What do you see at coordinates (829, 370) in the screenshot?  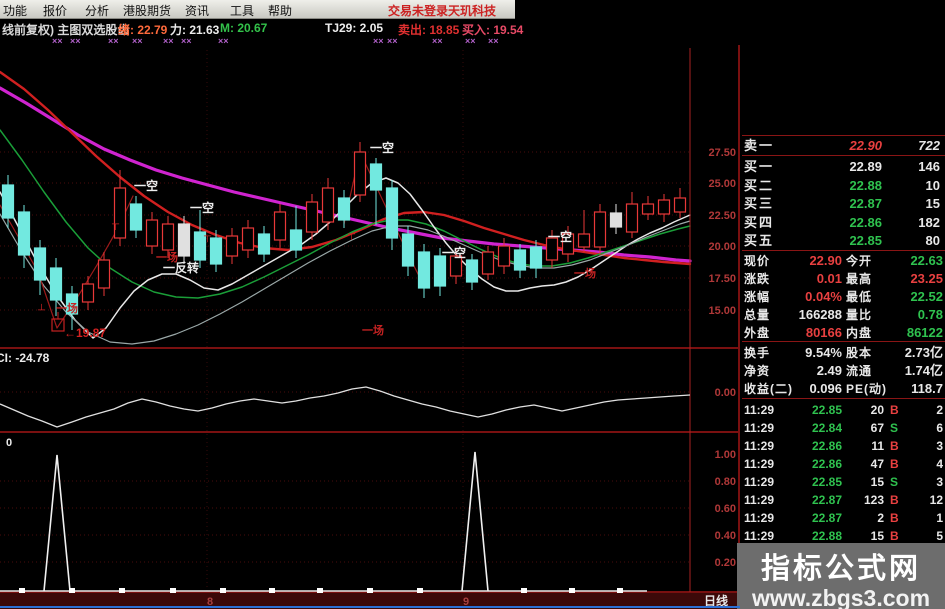 I see `quote-value: 2.49` at bounding box center [829, 370].